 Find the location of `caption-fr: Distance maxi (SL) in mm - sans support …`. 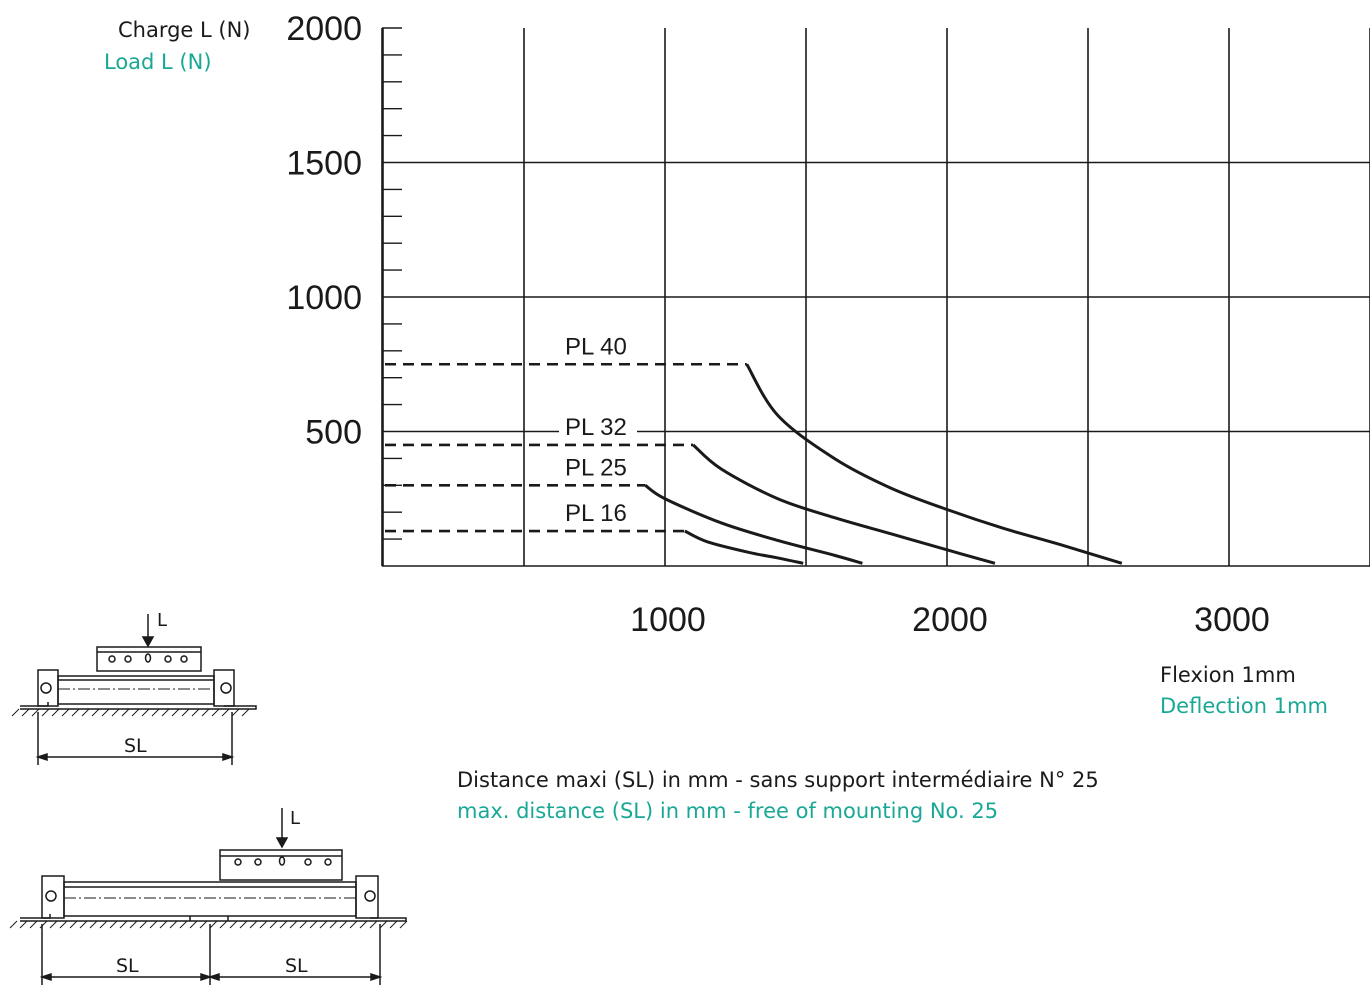

caption-fr: Distance maxi (SL) in mm - sans support … is located at coordinates (778, 780).